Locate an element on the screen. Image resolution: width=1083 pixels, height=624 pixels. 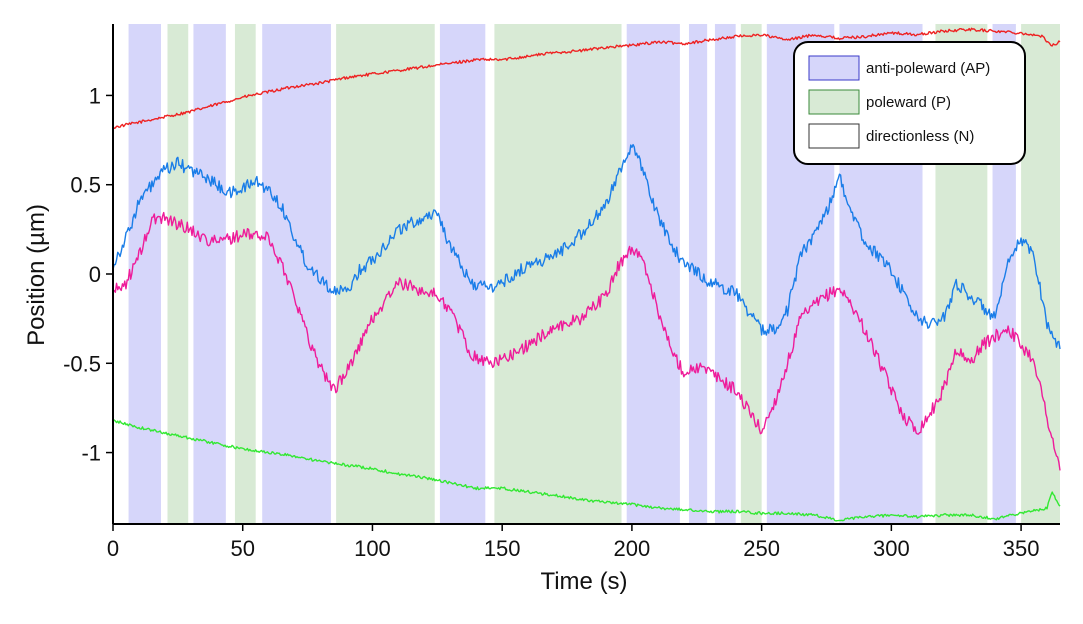
y-tick-label: 1 is located at coordinates (95, 95).